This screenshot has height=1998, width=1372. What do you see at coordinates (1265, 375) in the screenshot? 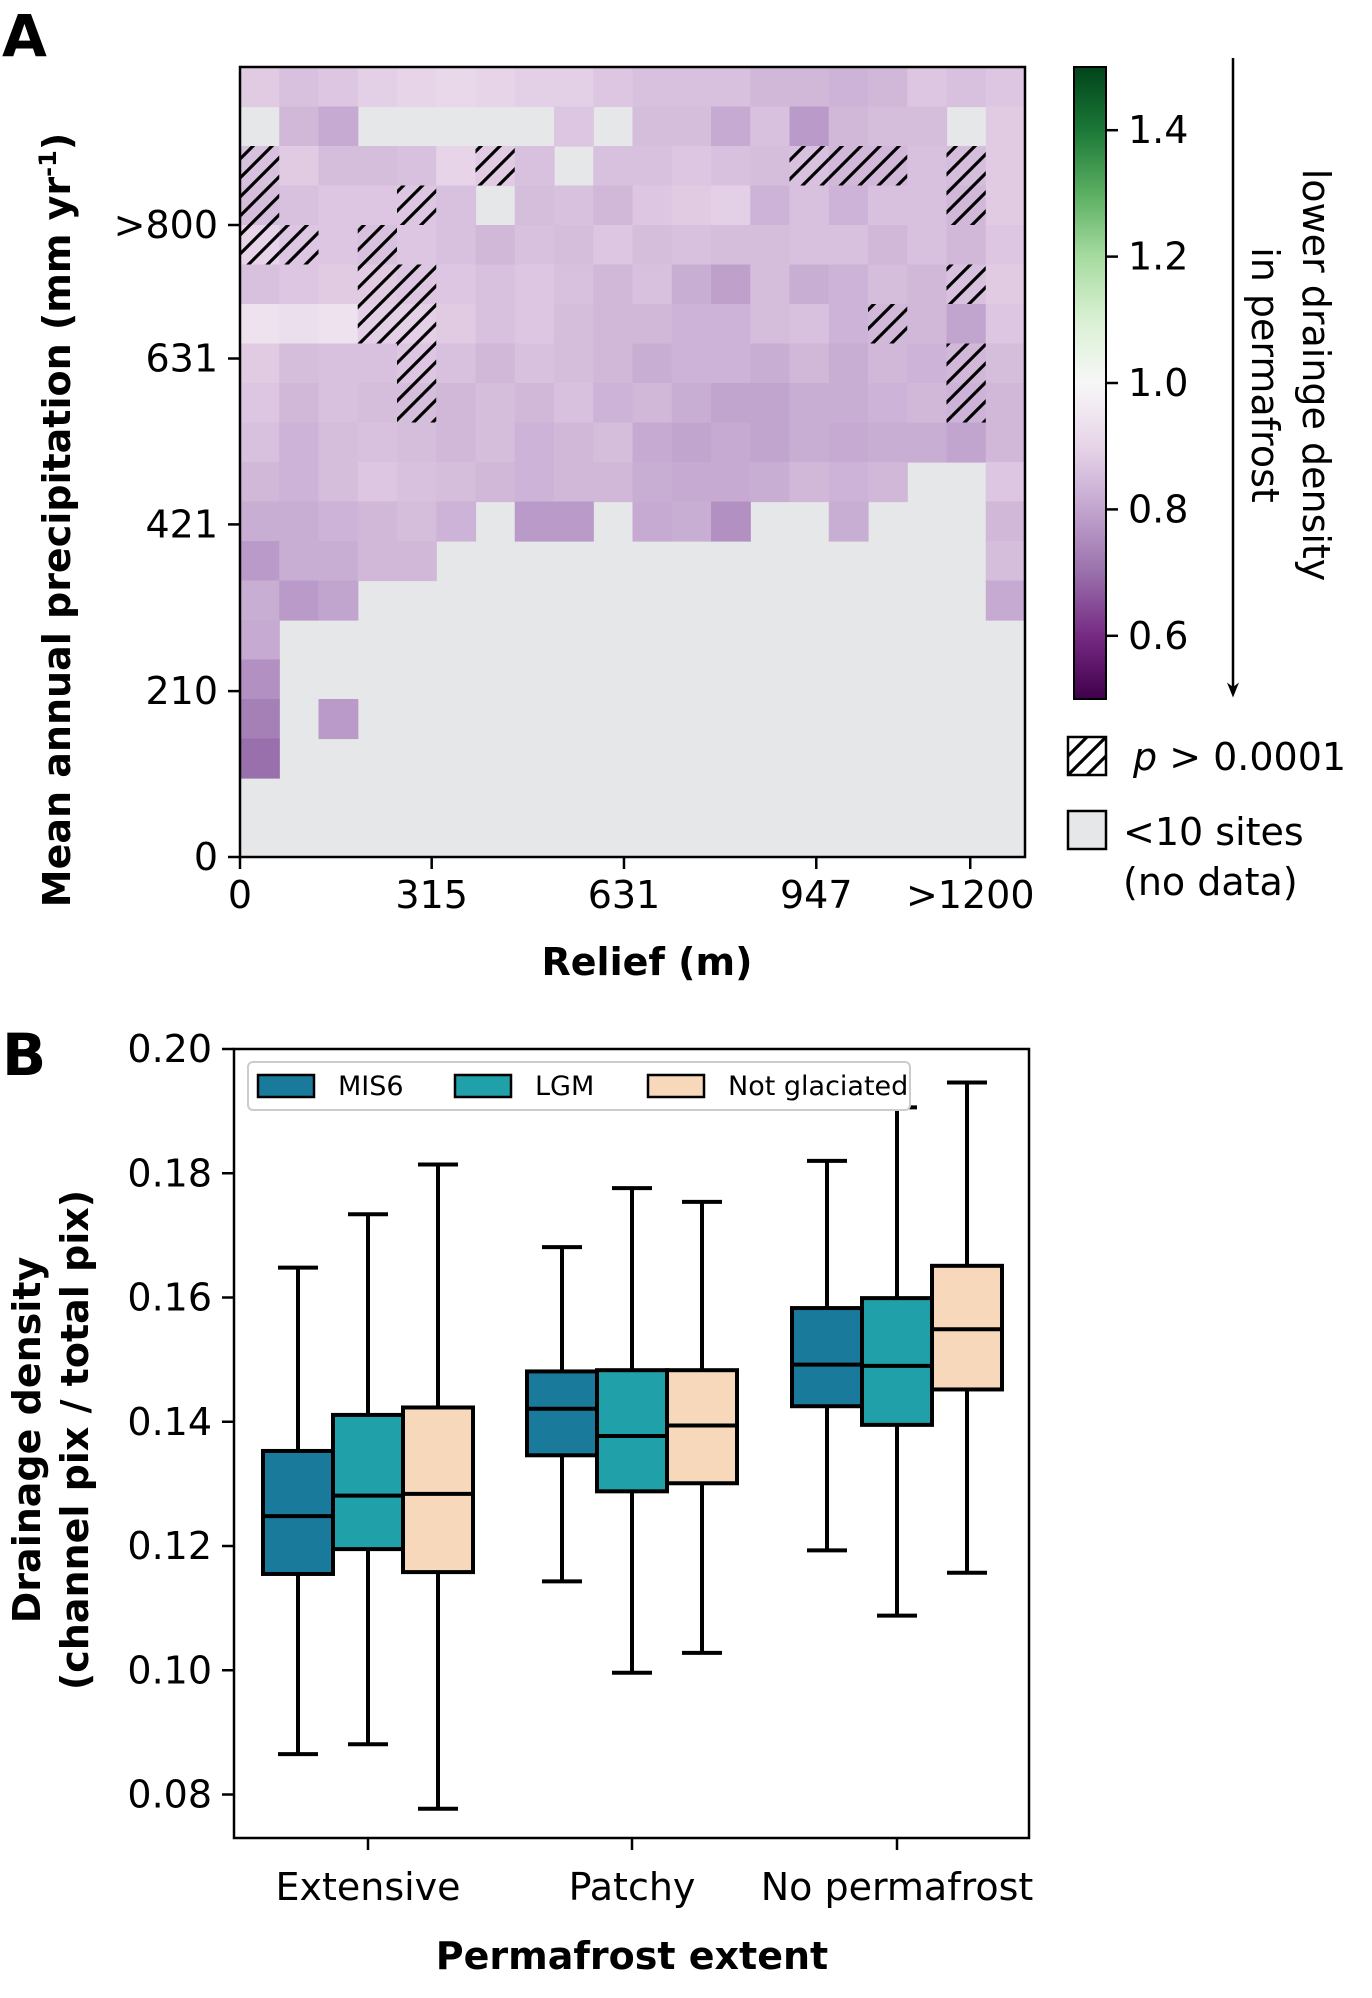
I see `arrow-label-line2: in permafrost` at bounding box center [1265, 375].